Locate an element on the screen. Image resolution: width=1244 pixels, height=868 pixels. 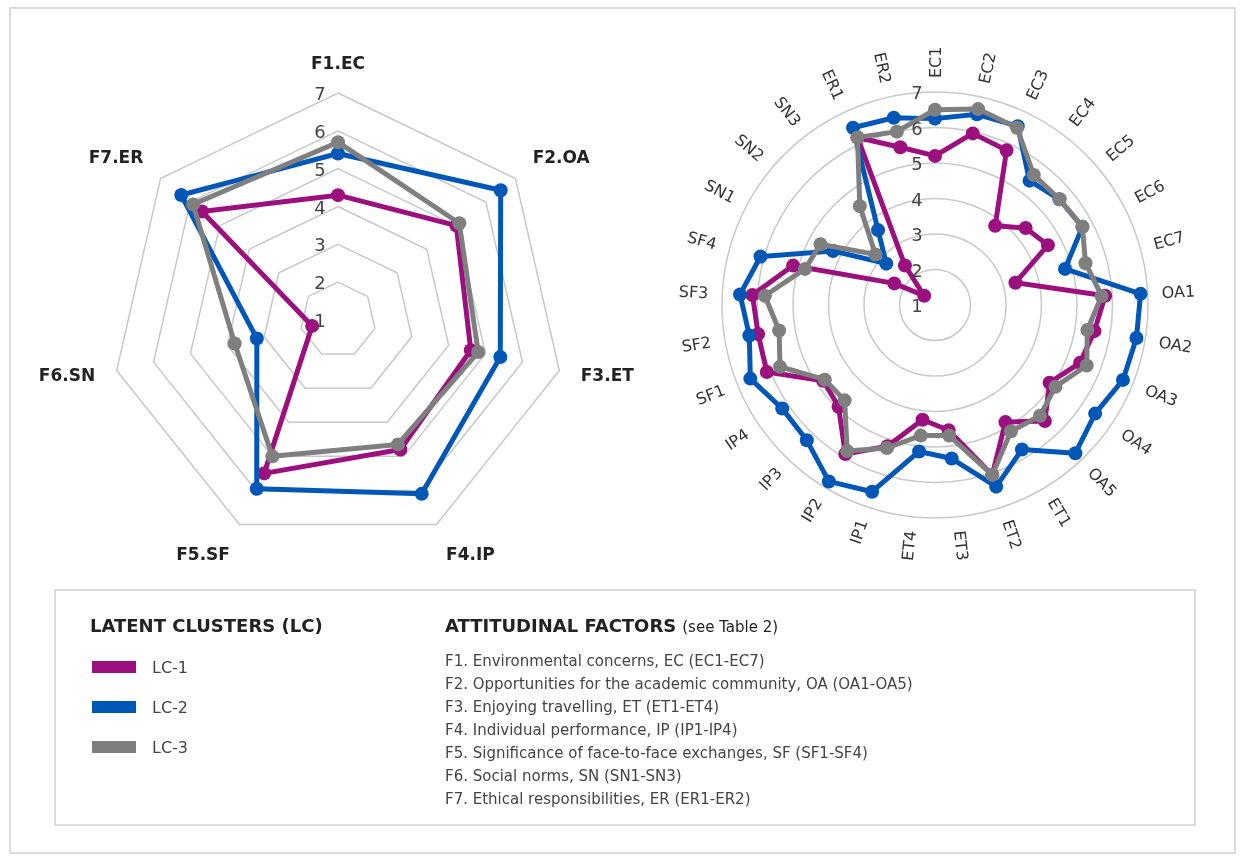
spoke-label: F4.IP is located at coordinates (470, 553).